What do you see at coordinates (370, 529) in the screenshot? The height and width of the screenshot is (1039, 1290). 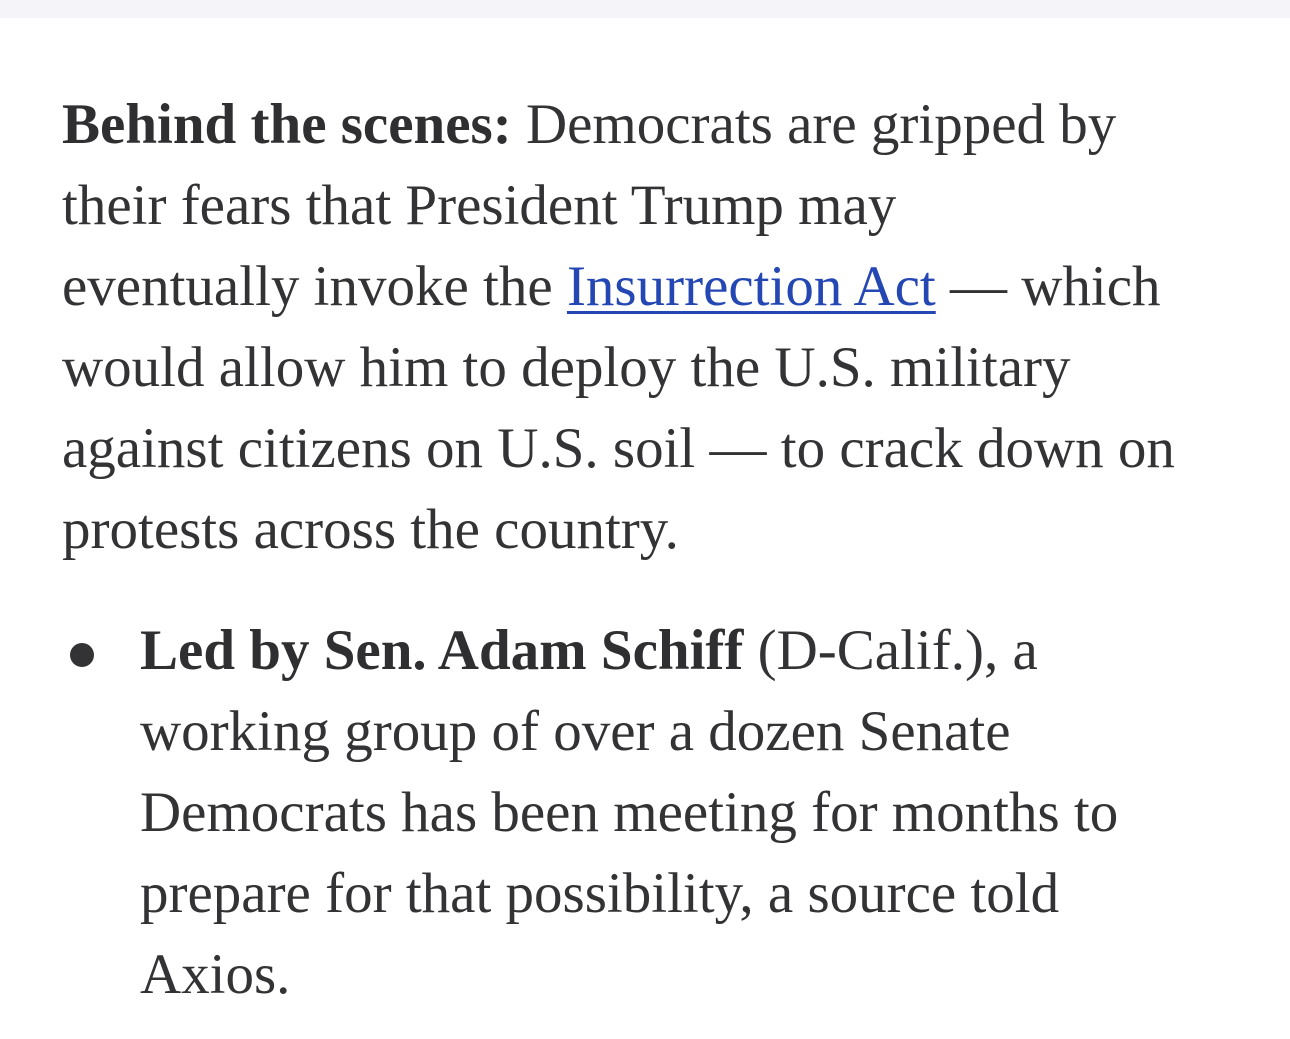 I see `paragraph-line: protests across the country.` at bounding box center [370, 529].